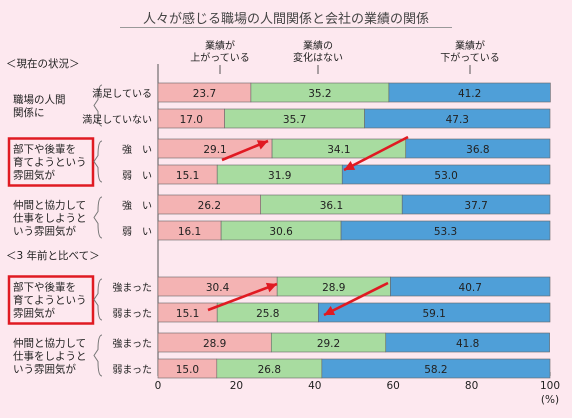 The width and height of the screenshot is (572, 418). Describe the element at coordinates (281, 232) in the screenshot. I see `data-label: 30.6` at that location.